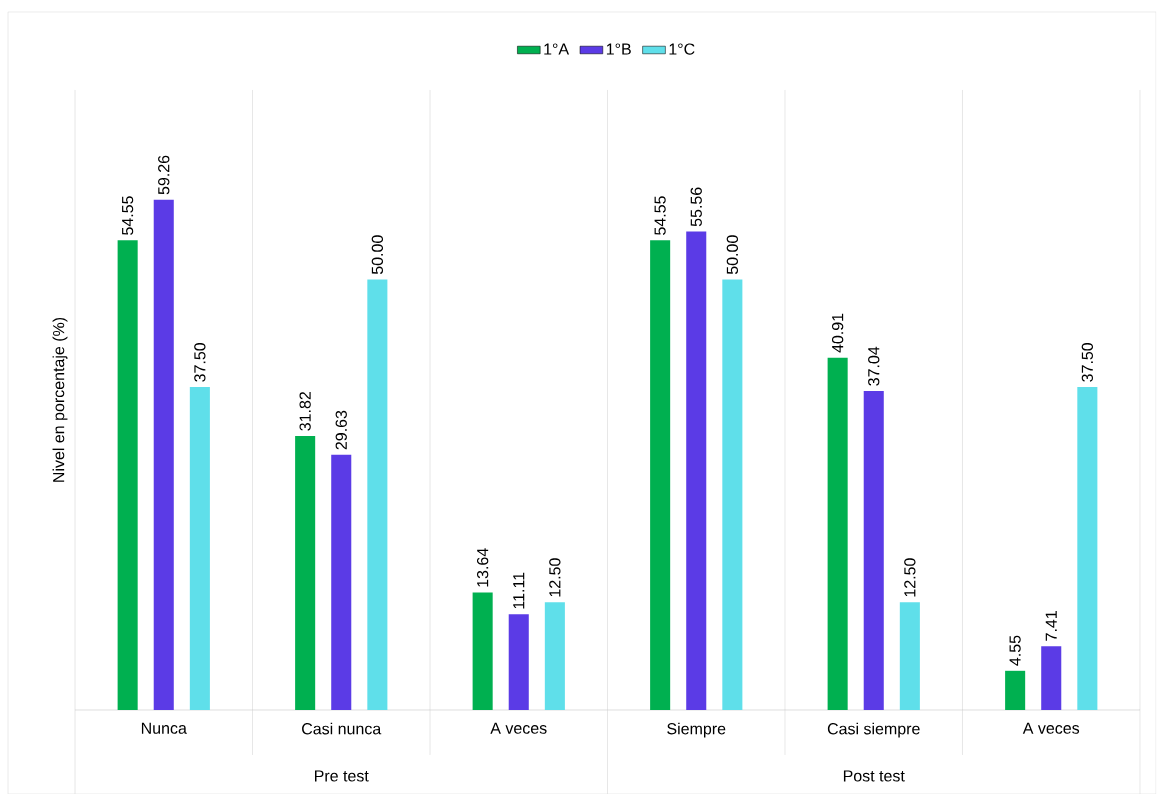 The height and width of the screenshot is (794, 1158). I want to click on legend-label: 1°C, so click(682, 49).